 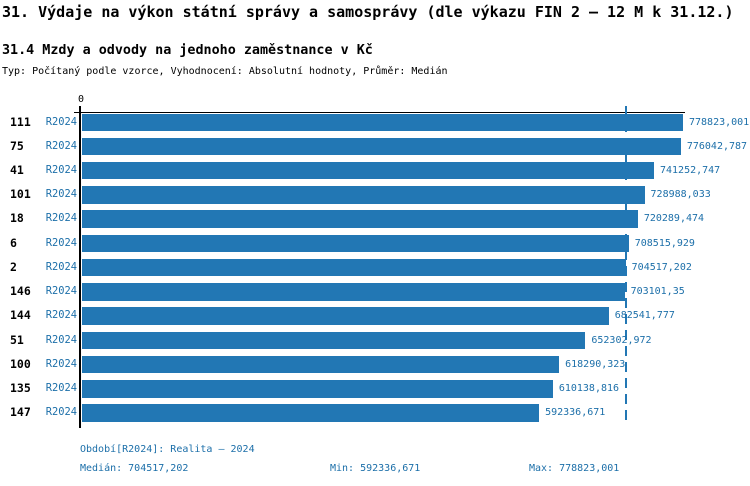 I want to click on footer-median-label: Medián: 704517,202, so click(x=134, y=468).